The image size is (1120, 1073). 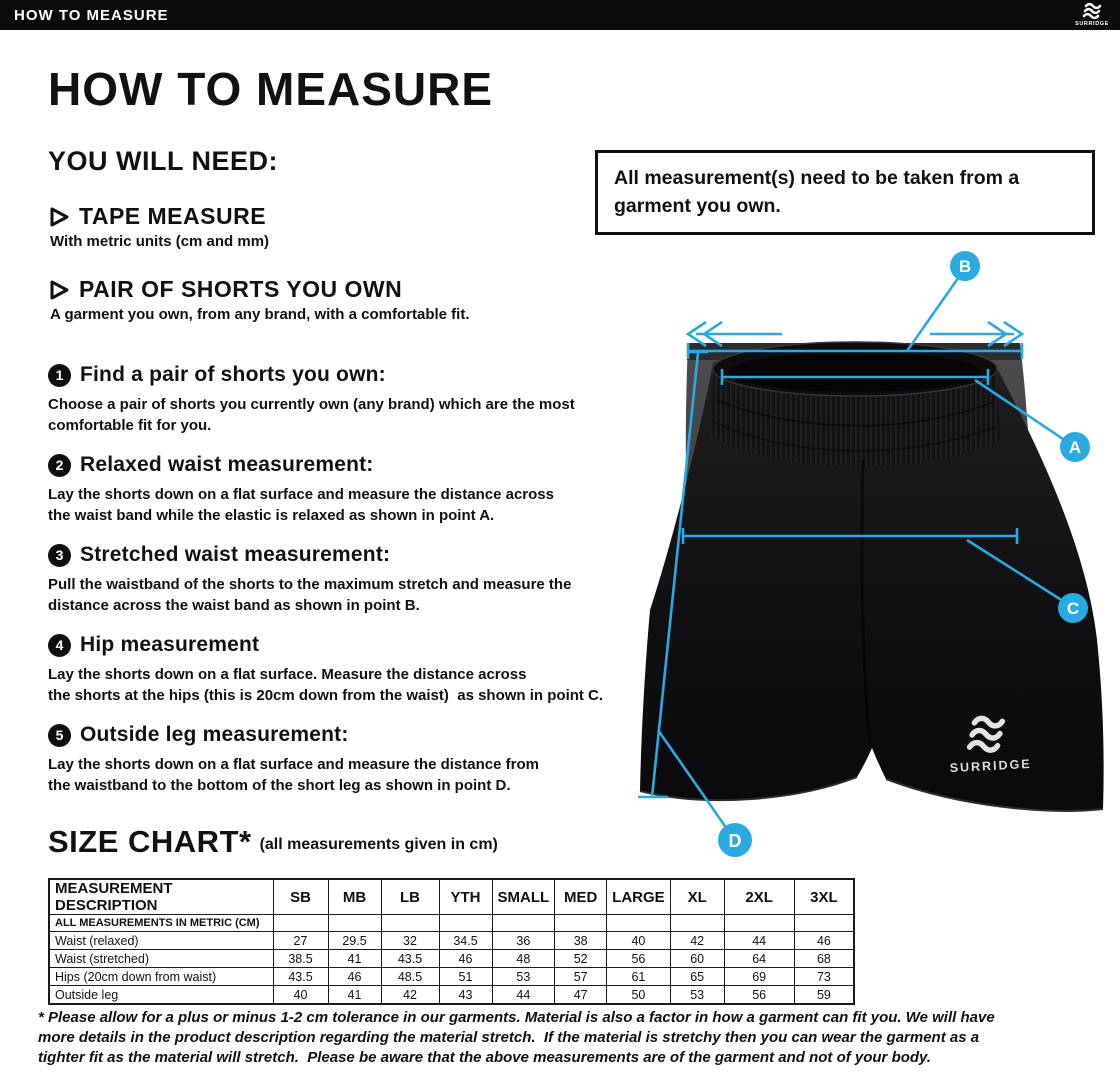 What do you see at coordinates (824, 896) in the screenshot?
I see `size-chart-column-header: 3XL` at bounding box center [824, 896].